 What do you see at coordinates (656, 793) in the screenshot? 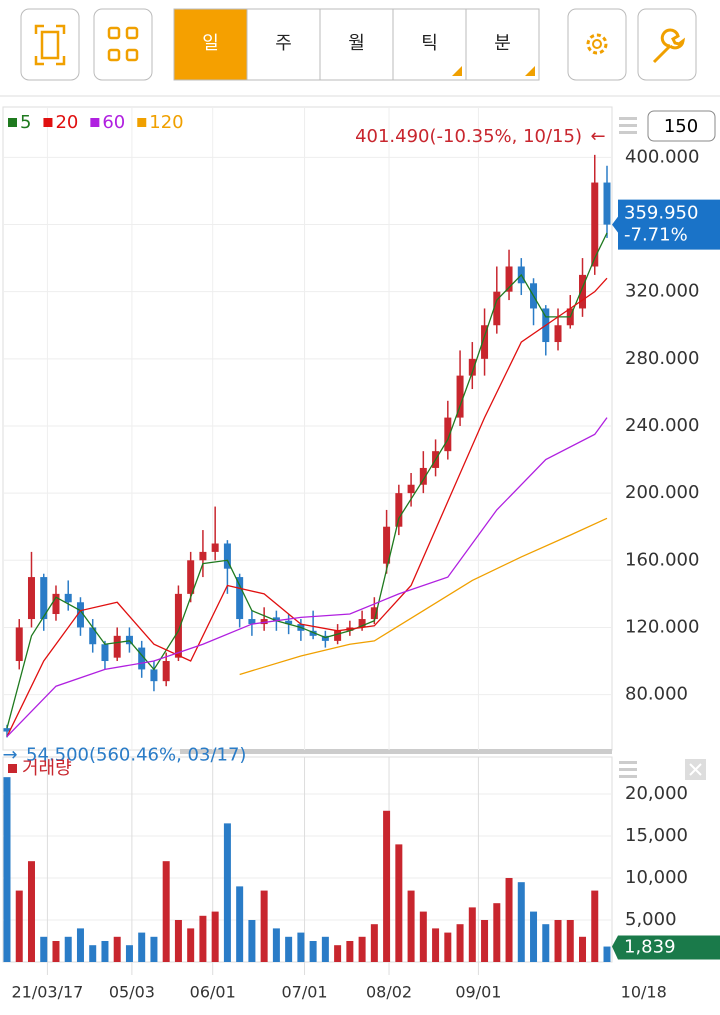
I see `y-tick-label: 20,000` at bounding box center [656, 793].